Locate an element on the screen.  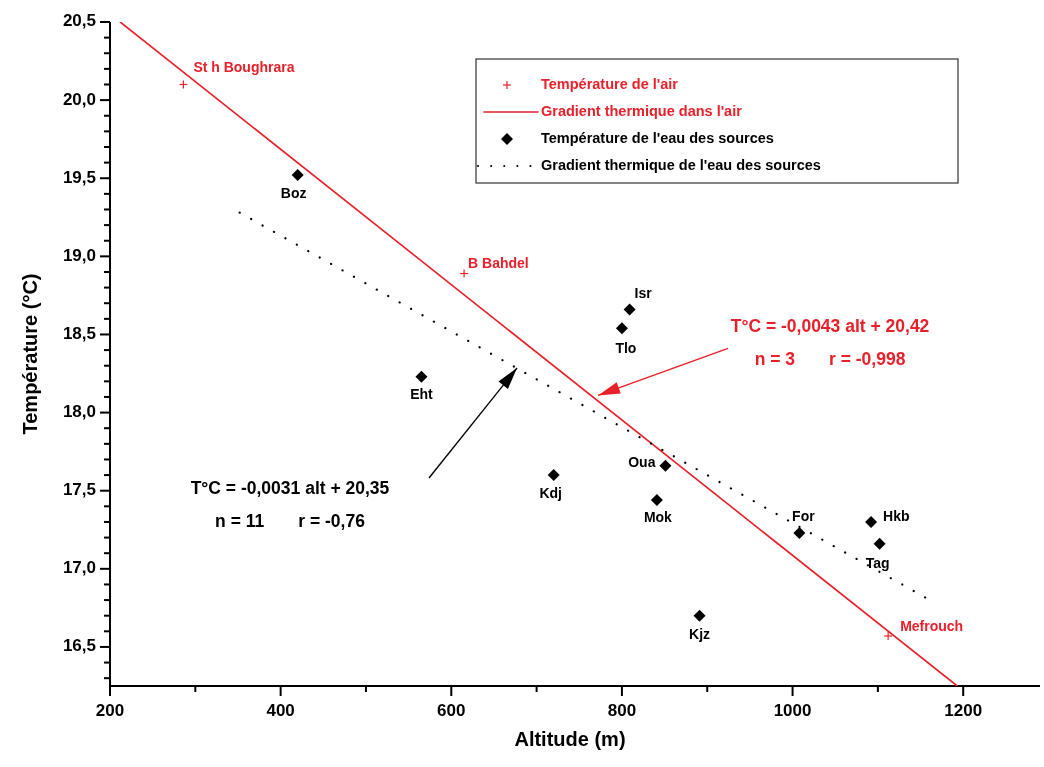
annotation: Kdj is located at coordinates (550, 492).